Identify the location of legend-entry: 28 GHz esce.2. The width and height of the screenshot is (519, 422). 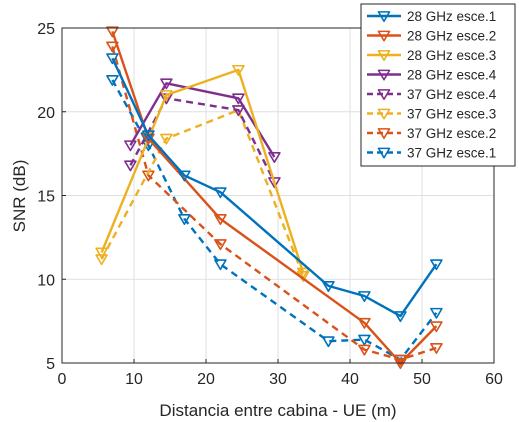
(431, 36).